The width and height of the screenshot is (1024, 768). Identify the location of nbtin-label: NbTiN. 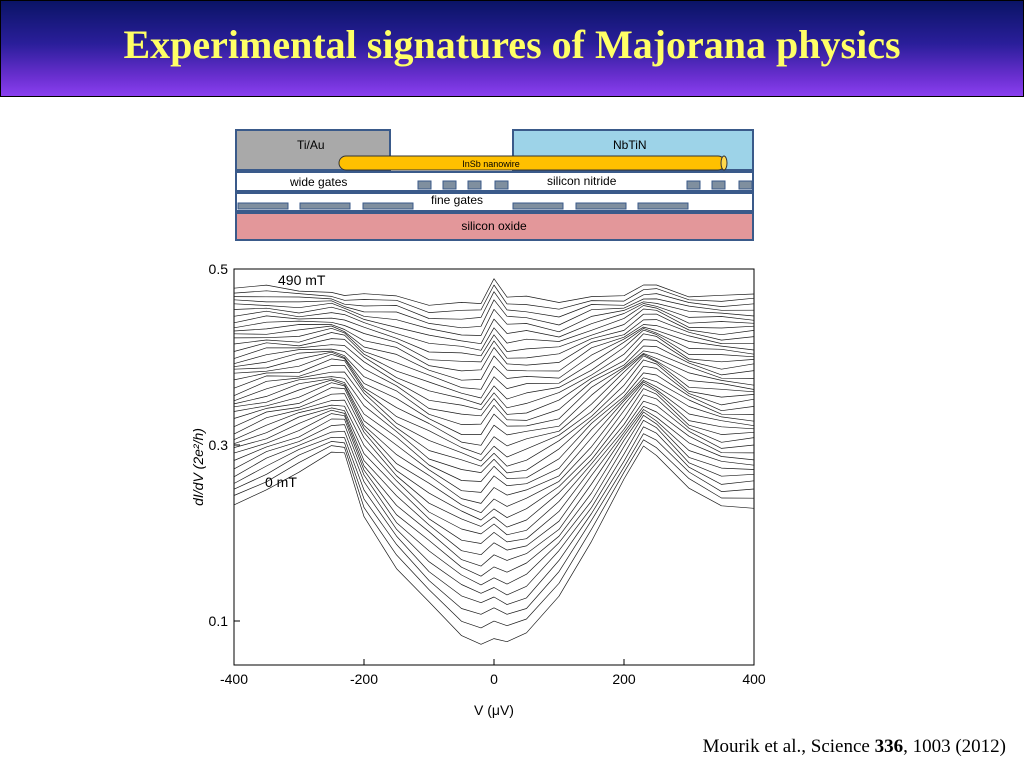
(630, 145).